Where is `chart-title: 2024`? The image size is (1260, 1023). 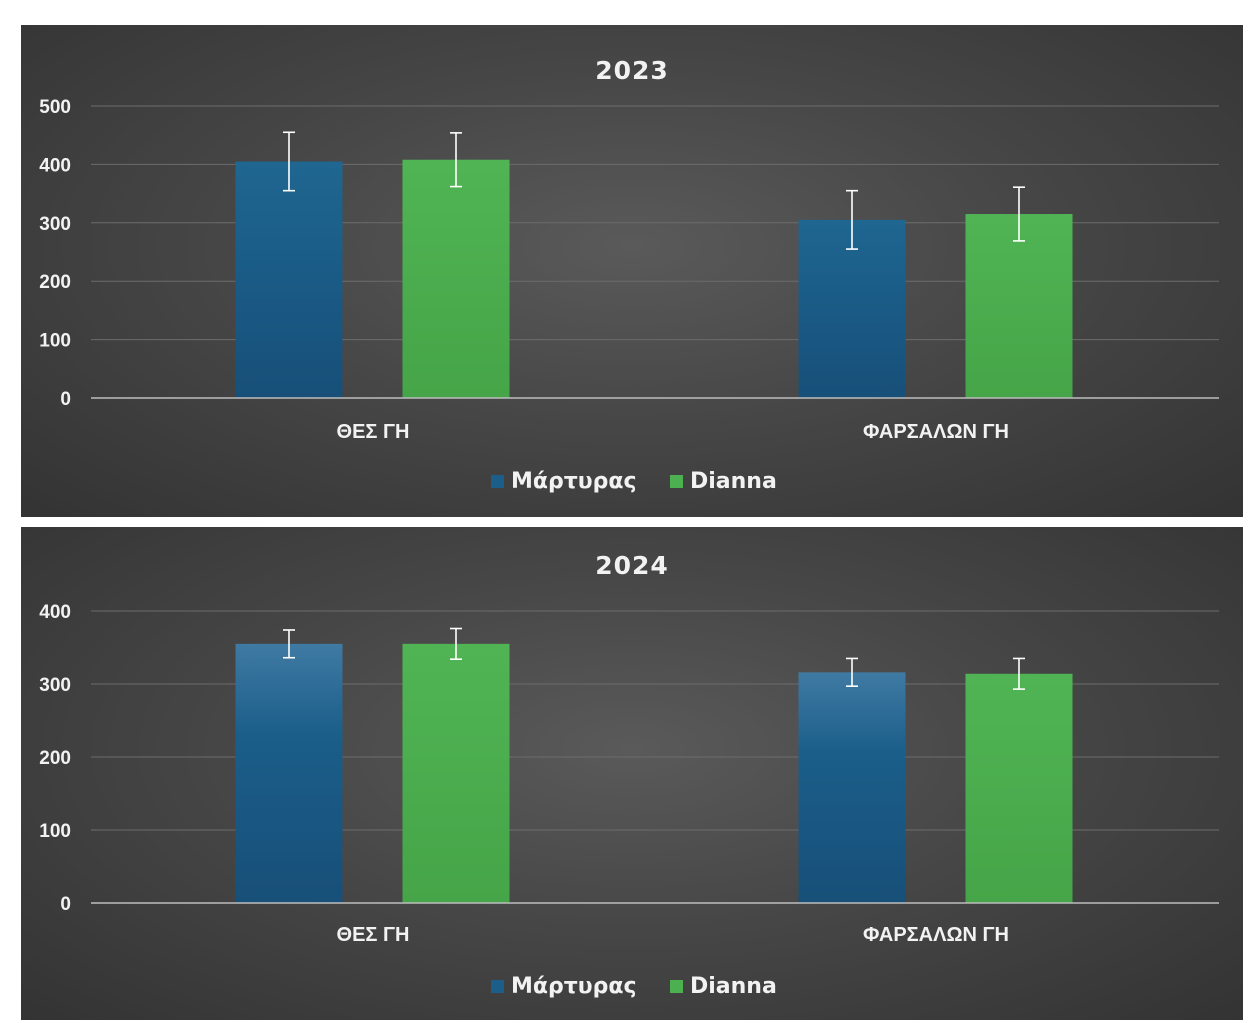
chart-title: 2024 is located at coordinates (632, 565).